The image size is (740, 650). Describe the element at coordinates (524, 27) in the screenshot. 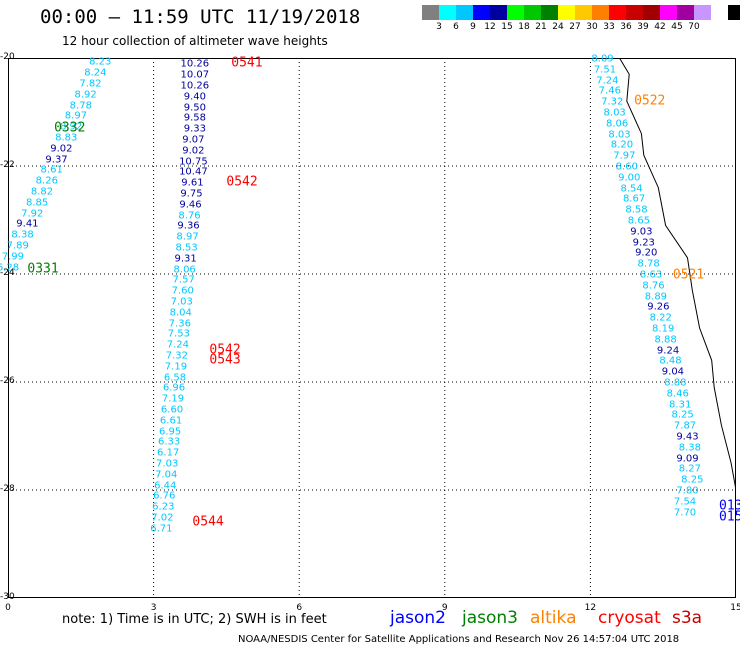

I see `color-scale-tick: 18` at that location.